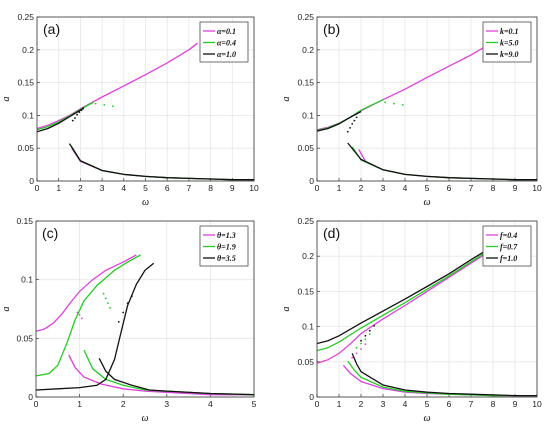 The width and height of the screenshot is (550, 428). What do you see at coordinates (509, 31) in the screenshot?
I see `legend-label-0: k=0.1` at bounding box center [509, 31].